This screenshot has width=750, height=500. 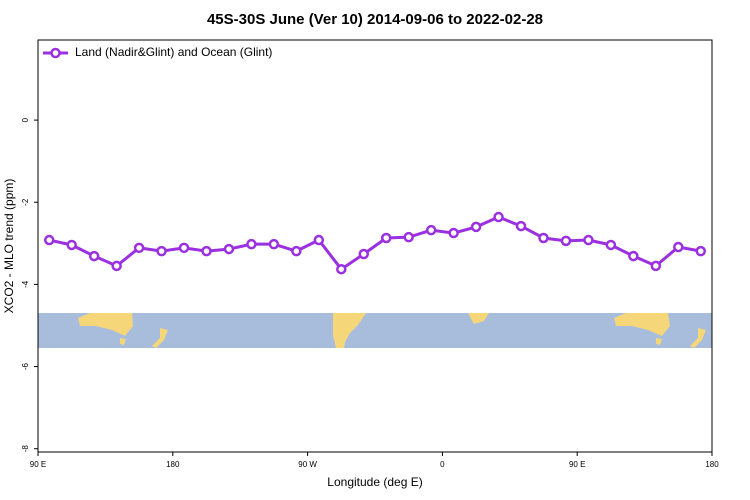 I want to click on legend-label: Land (Nadir&Glint) and Ocean (Glint), so click(x=173, y=52).